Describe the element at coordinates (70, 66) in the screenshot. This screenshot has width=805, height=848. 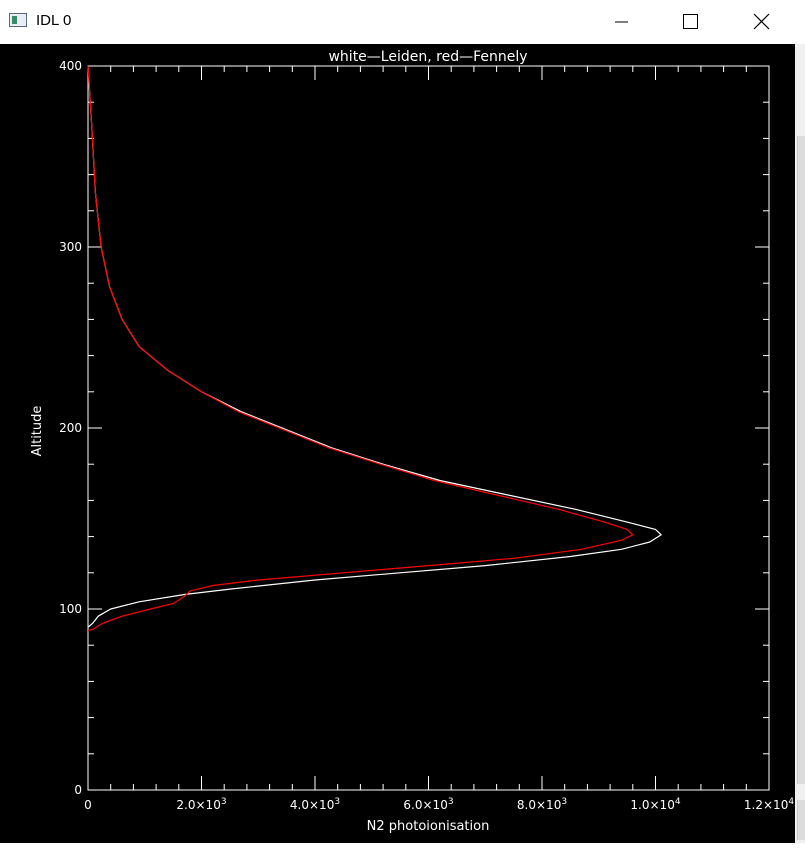
I see `y-tick-label: 400` at that location.